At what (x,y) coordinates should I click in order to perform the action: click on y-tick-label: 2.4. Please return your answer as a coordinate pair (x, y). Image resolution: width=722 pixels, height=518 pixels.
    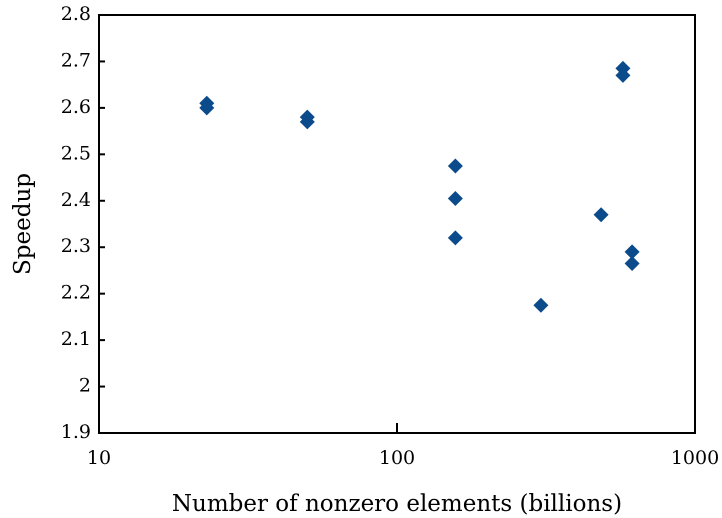
    Looking at the image, I should click on (76, 200).